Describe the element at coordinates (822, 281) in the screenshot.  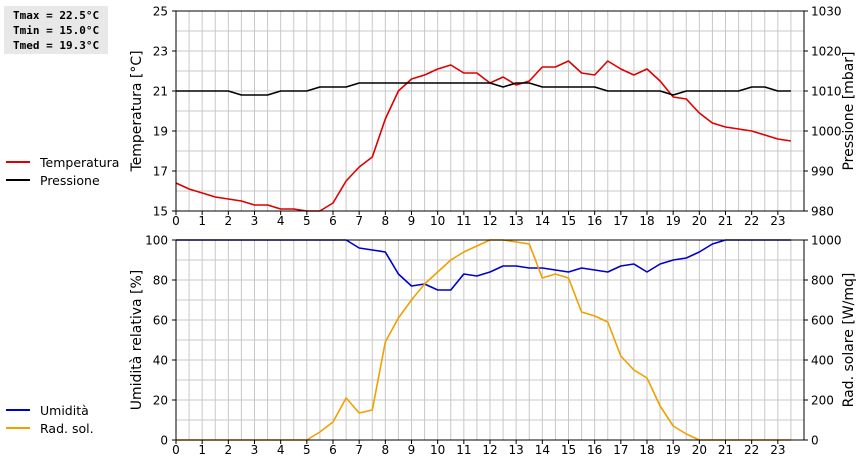
I see `chart2-y2-tick-label: 800` at that location.